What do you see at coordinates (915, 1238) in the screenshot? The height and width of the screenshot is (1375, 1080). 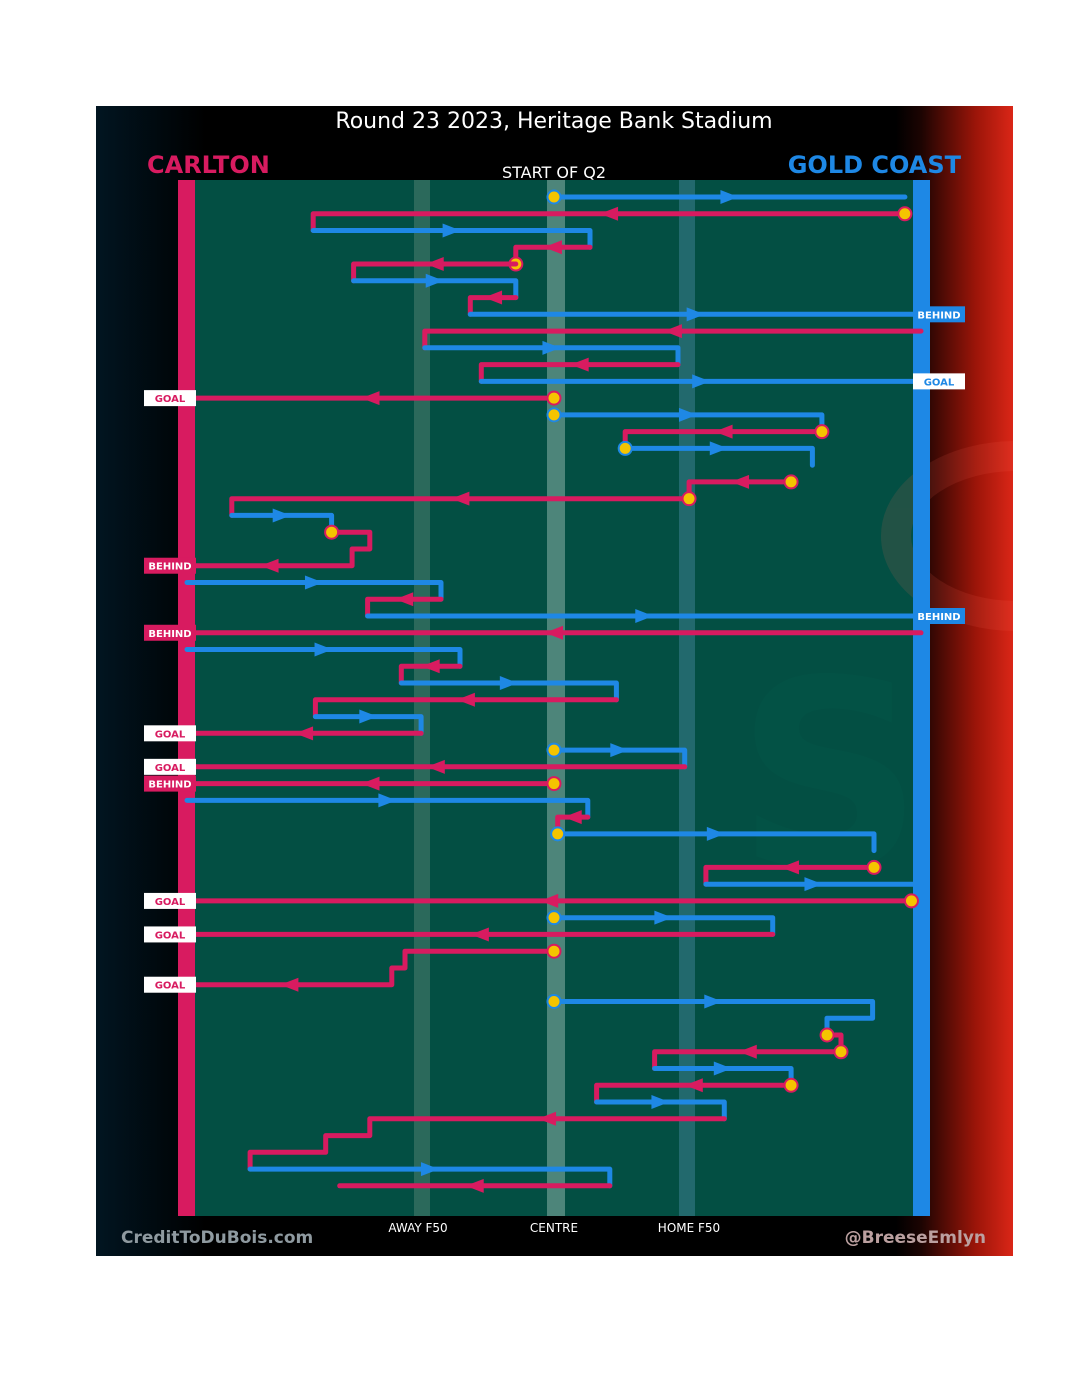 I see `credit-right: @BreeseEmlyn` at bounding box center [915, 1238].